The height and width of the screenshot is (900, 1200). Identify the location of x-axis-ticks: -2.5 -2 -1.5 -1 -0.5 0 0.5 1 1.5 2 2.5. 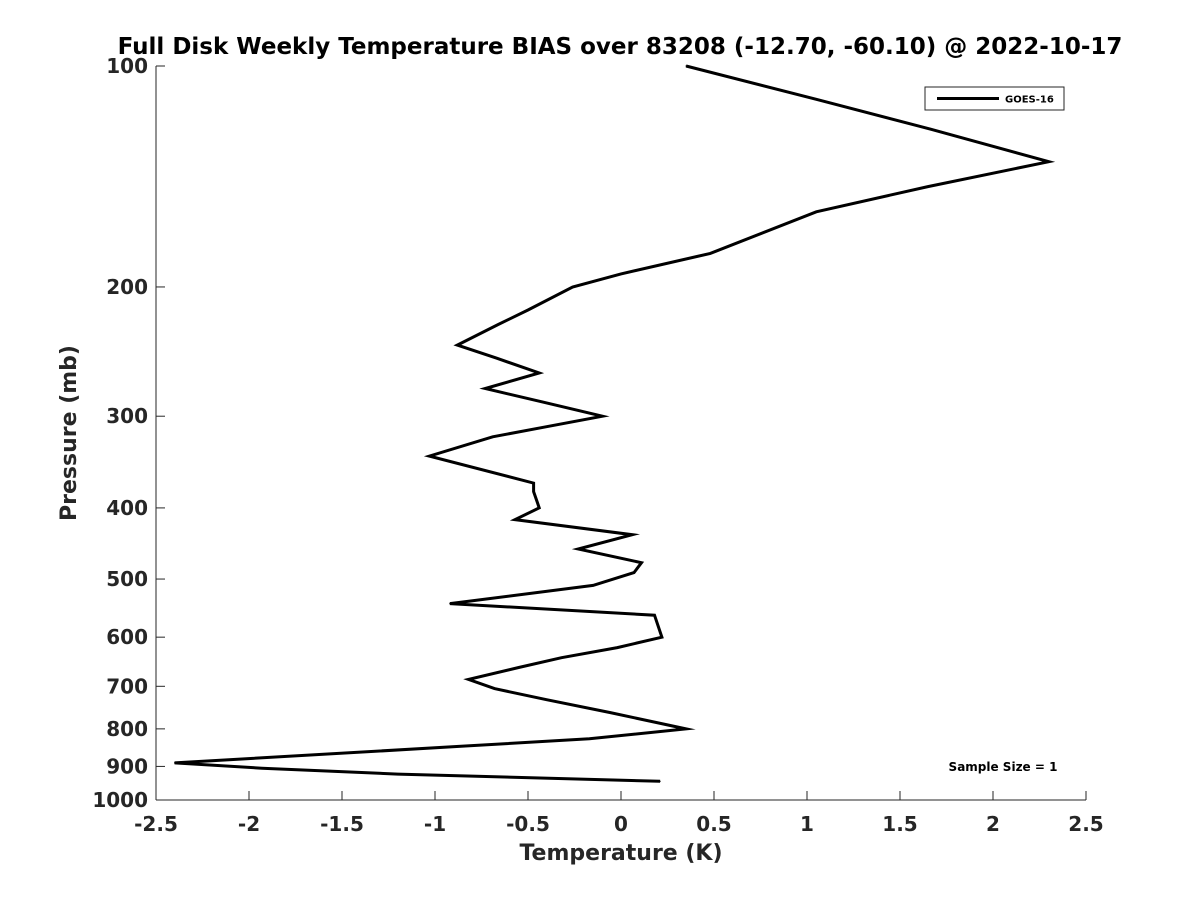
(619, 813).